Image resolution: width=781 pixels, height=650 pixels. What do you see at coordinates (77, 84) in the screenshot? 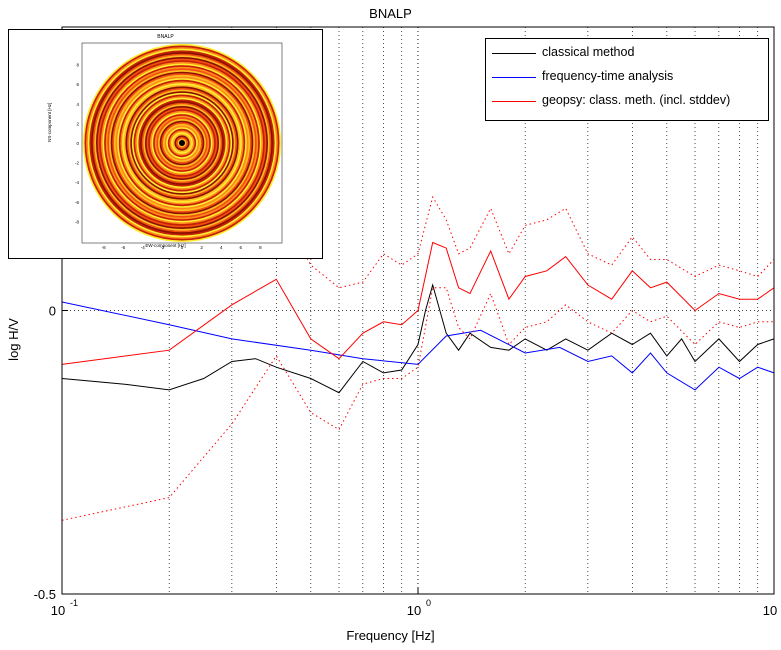
I see `inset-y-tick: 6` at bounding box center [77, 84].